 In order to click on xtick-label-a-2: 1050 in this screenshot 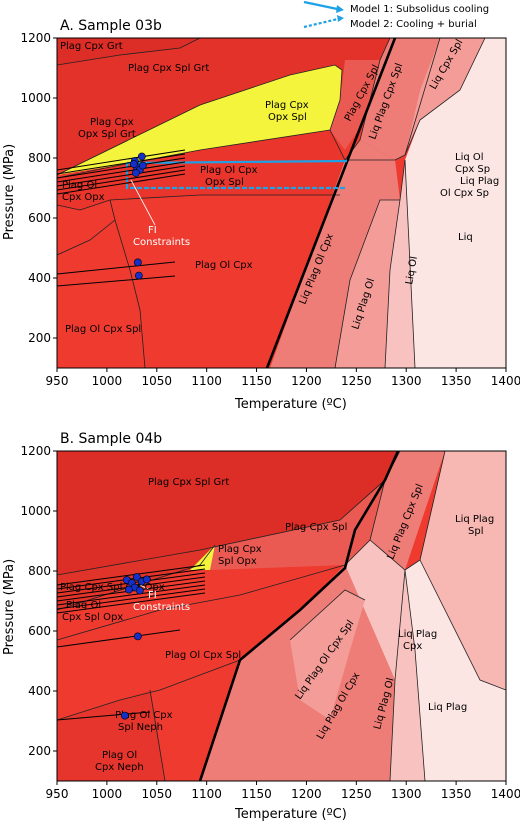, I will do `click(157, 381)`.